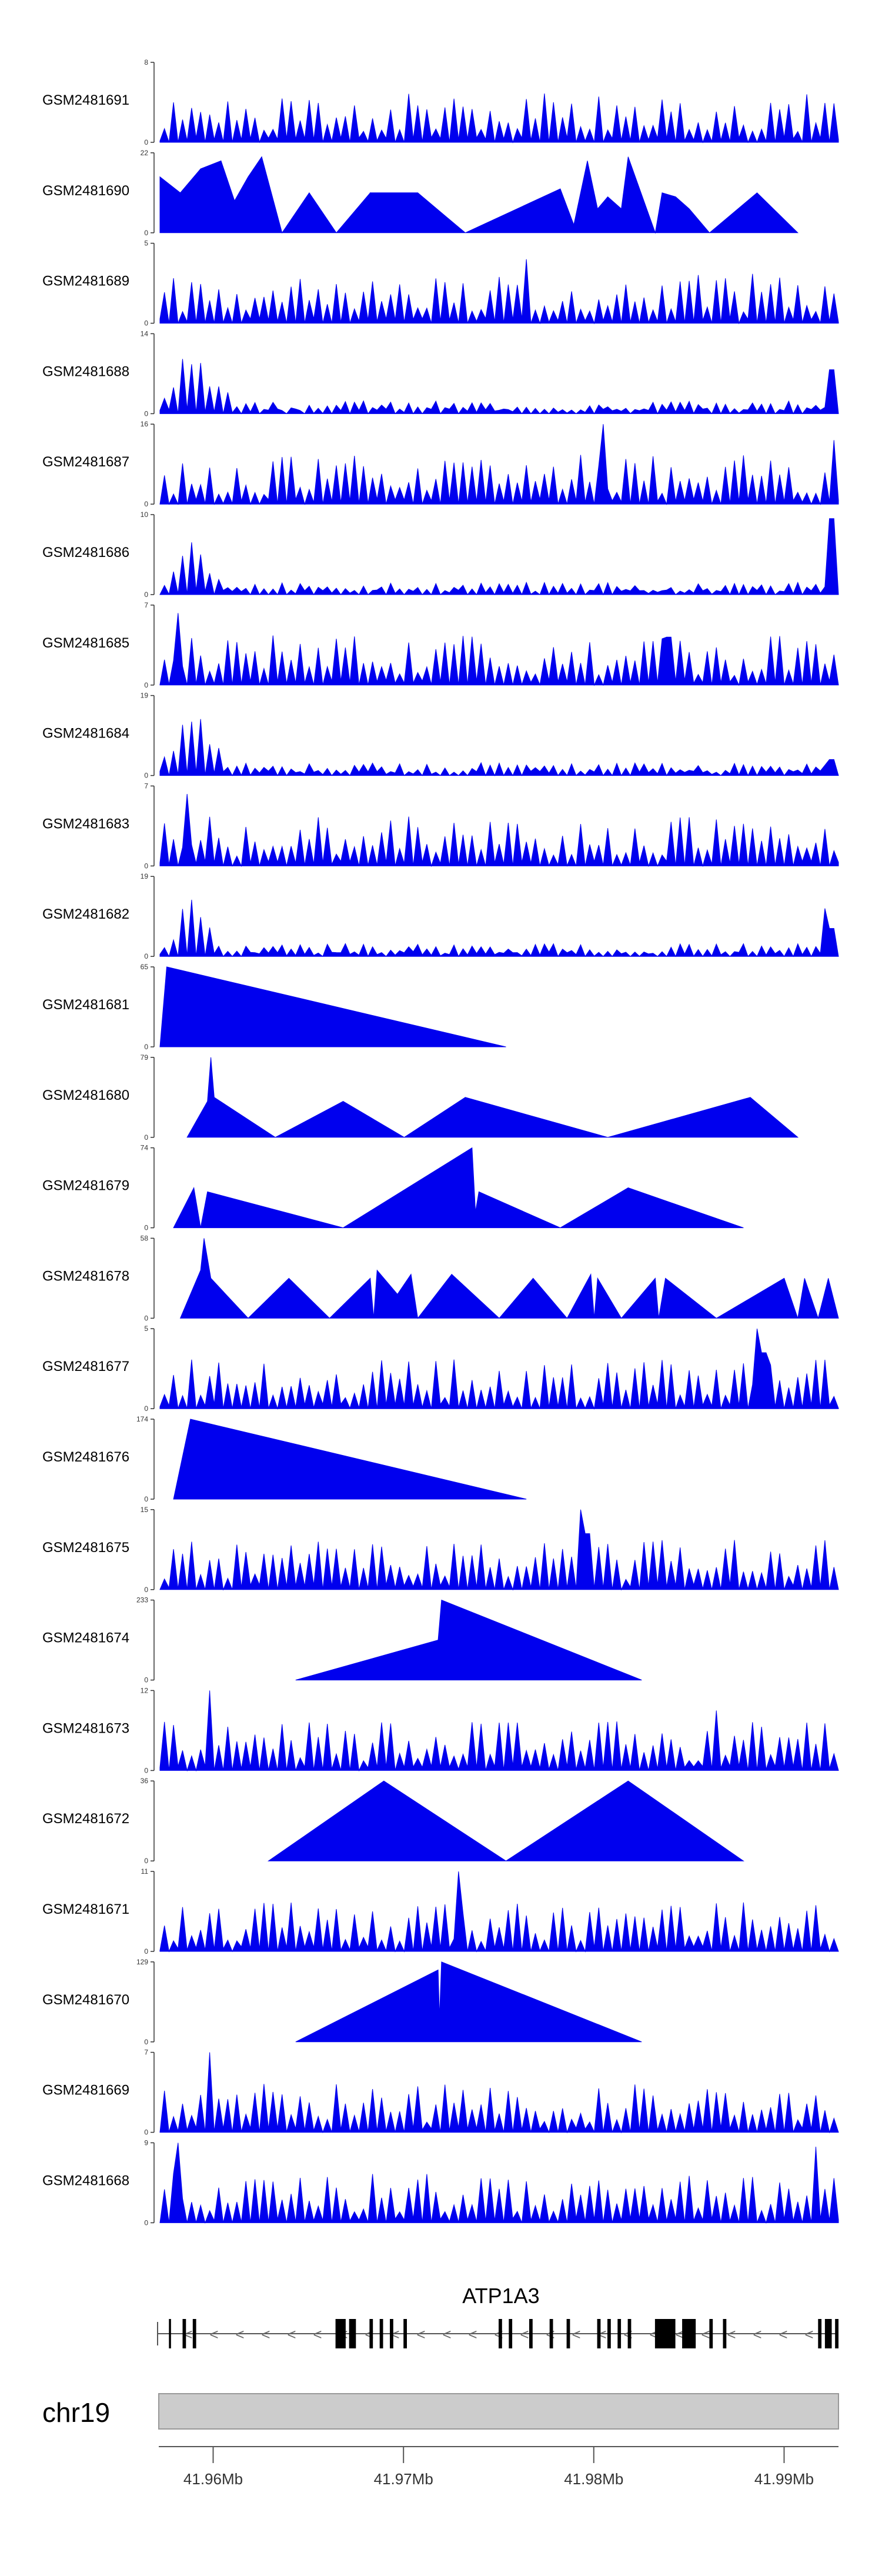 The height and width of the screenshot is (2576, 882). I want to click on track-label: GSM2481673, so click(85, 1728).